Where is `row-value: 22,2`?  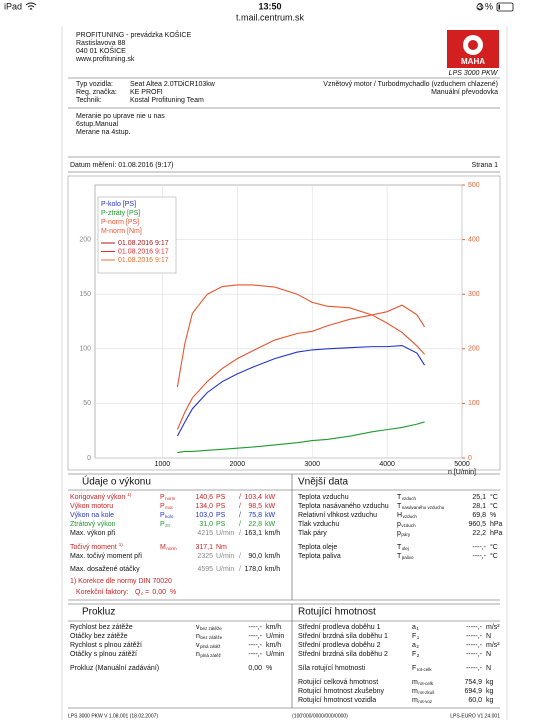 row-value: 22,2 is located at coordinates (479, 533).